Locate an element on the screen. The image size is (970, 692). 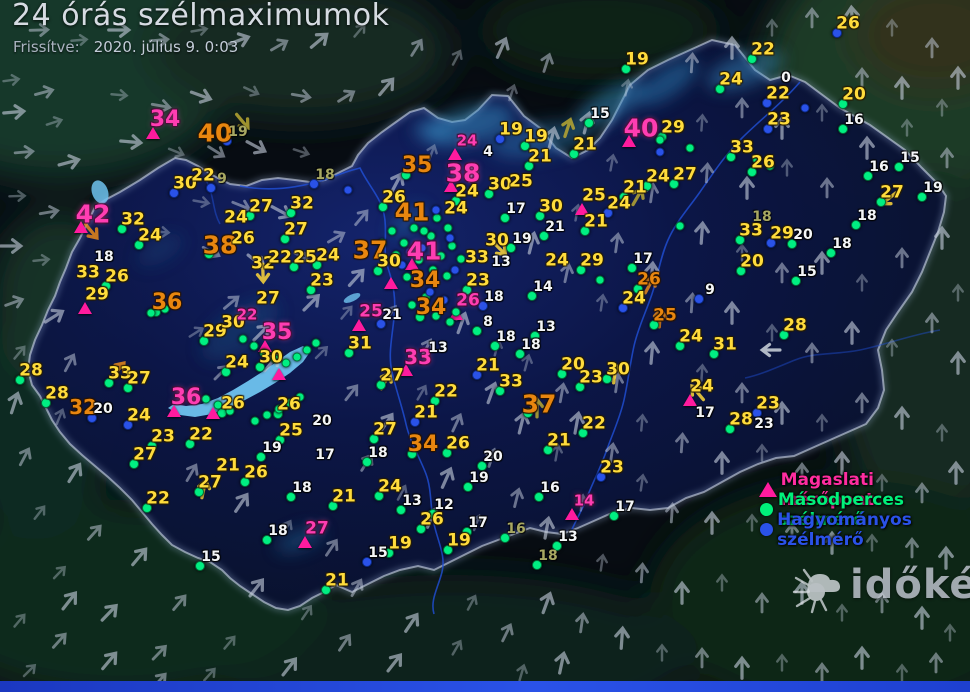
station-wind-max-value: 26 is located at coordinates (289, 404).